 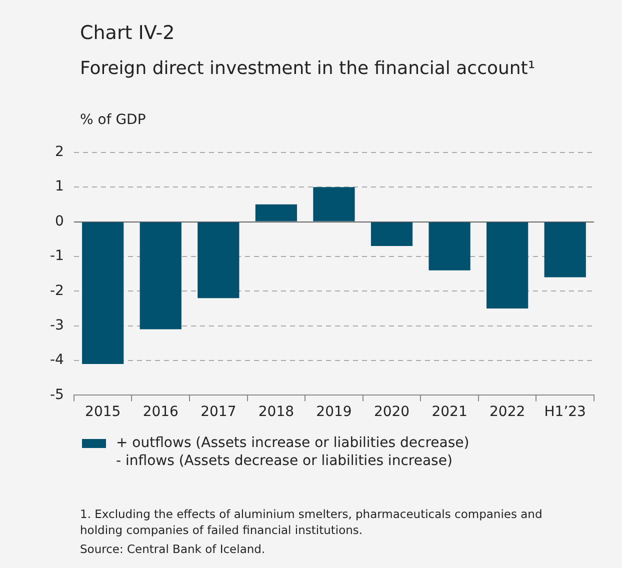 What do you see at coordinates (312, 522) in the screenshot?
I see `text: 1. Excluding the effects of aluminium smelters, pharmaceuticals companies and holding companies of failed financial institutions.` at bounding box center [312, 522].